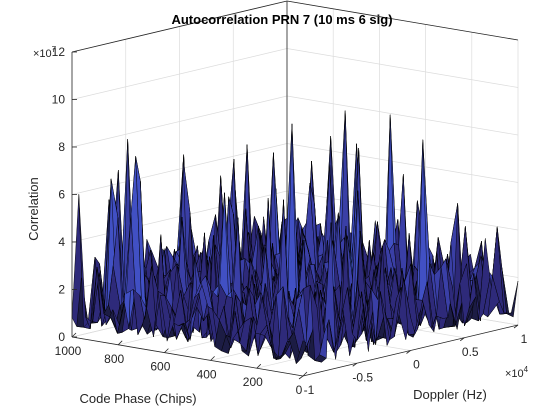  What do you see at coordinates (517, 372) in the screenshot?
I see `x-exponent-label: ×10⁴` at bounding box center [517, 372].